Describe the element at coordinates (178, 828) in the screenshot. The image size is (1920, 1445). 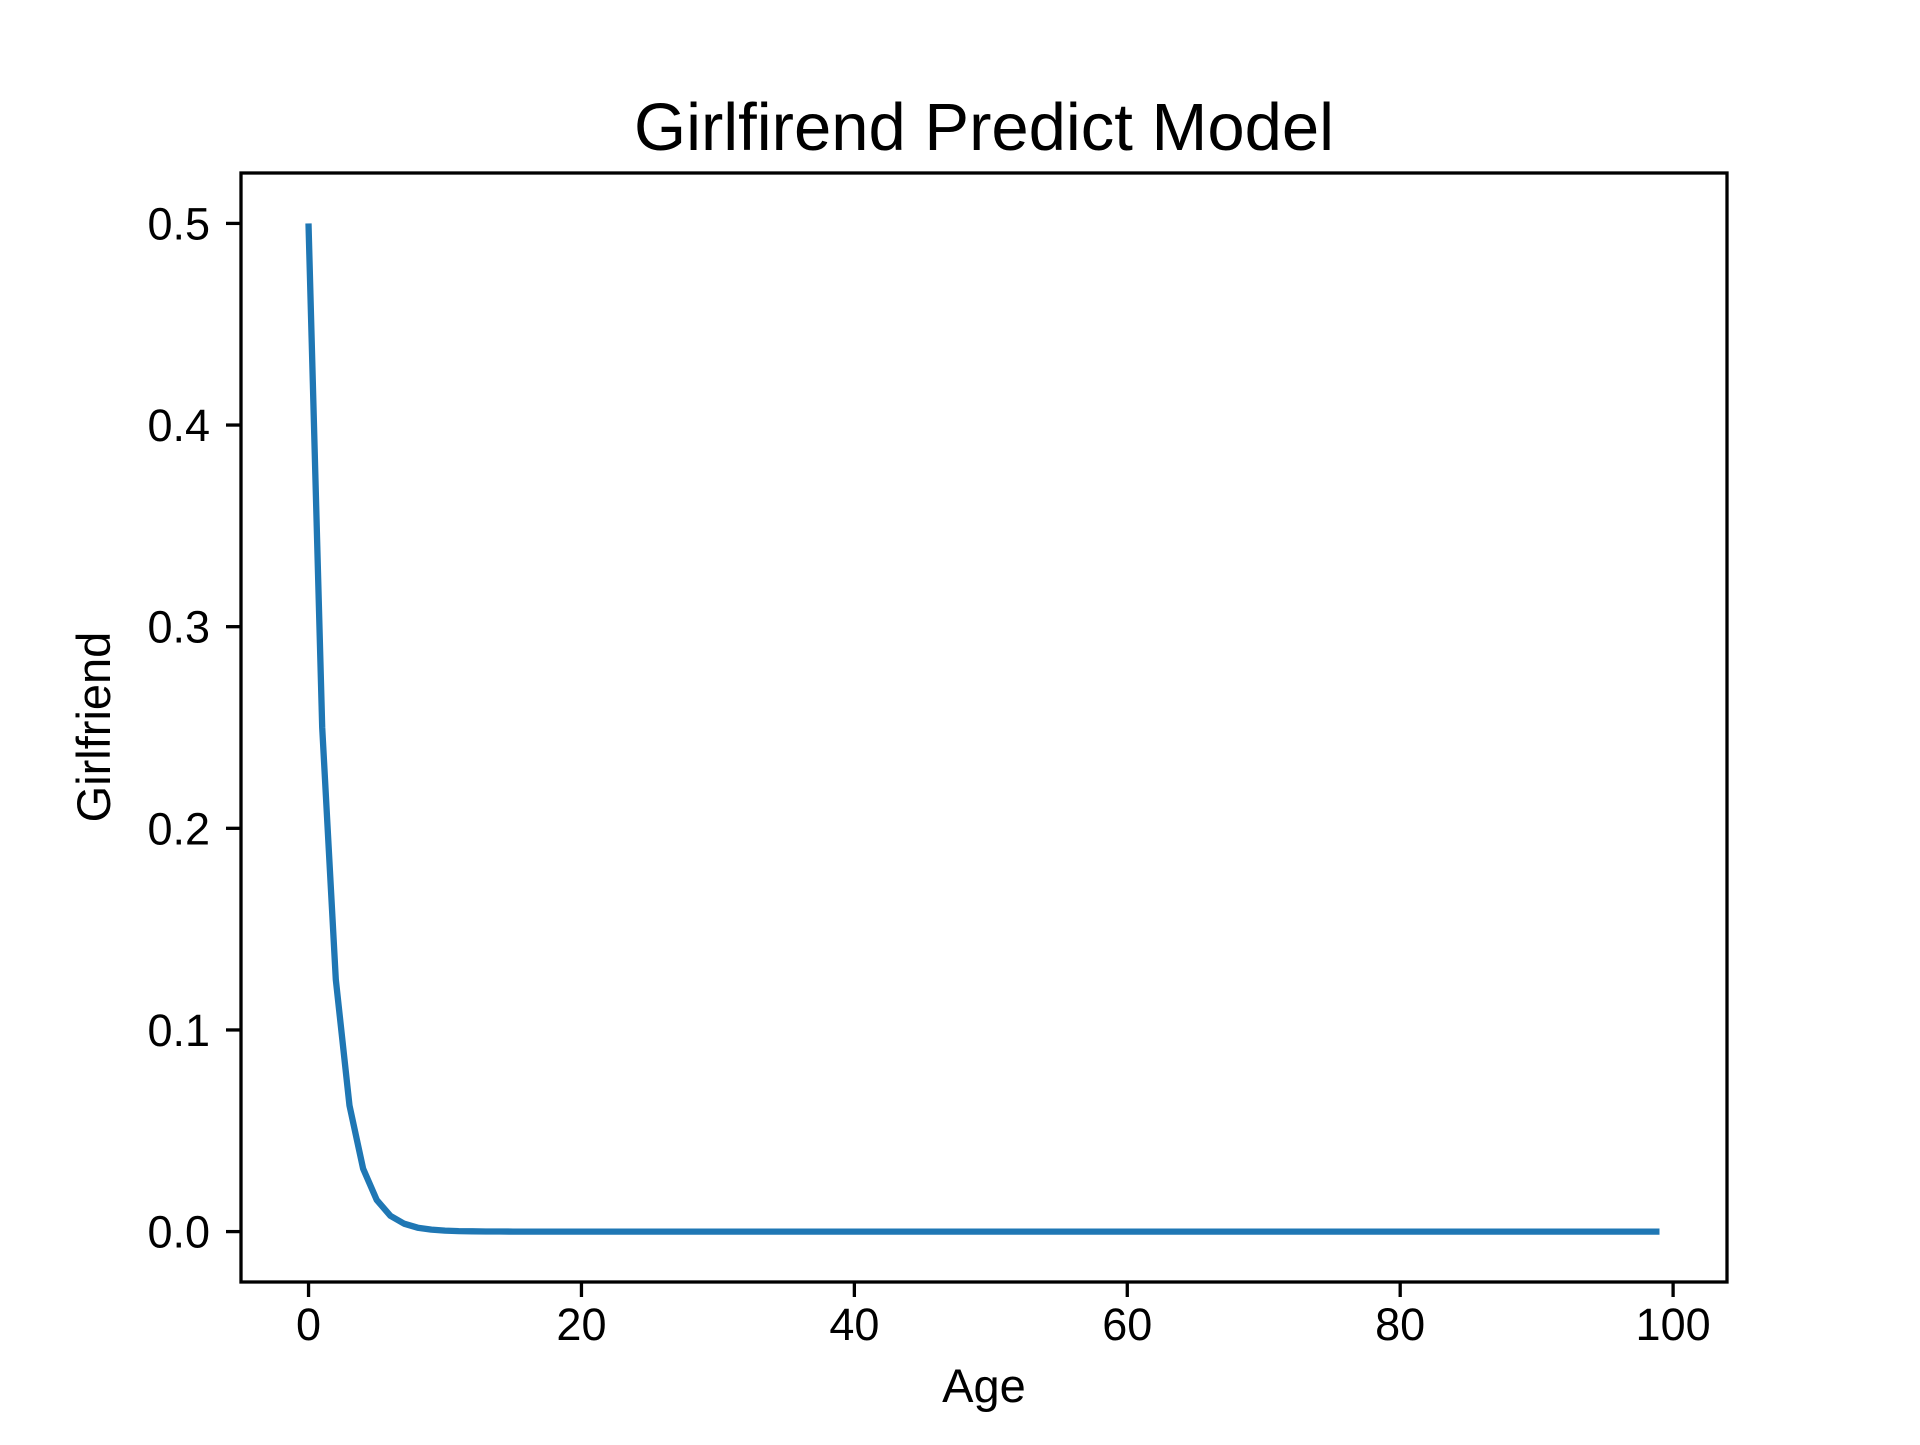
I see `y-tick-label: 0.2` at that location.